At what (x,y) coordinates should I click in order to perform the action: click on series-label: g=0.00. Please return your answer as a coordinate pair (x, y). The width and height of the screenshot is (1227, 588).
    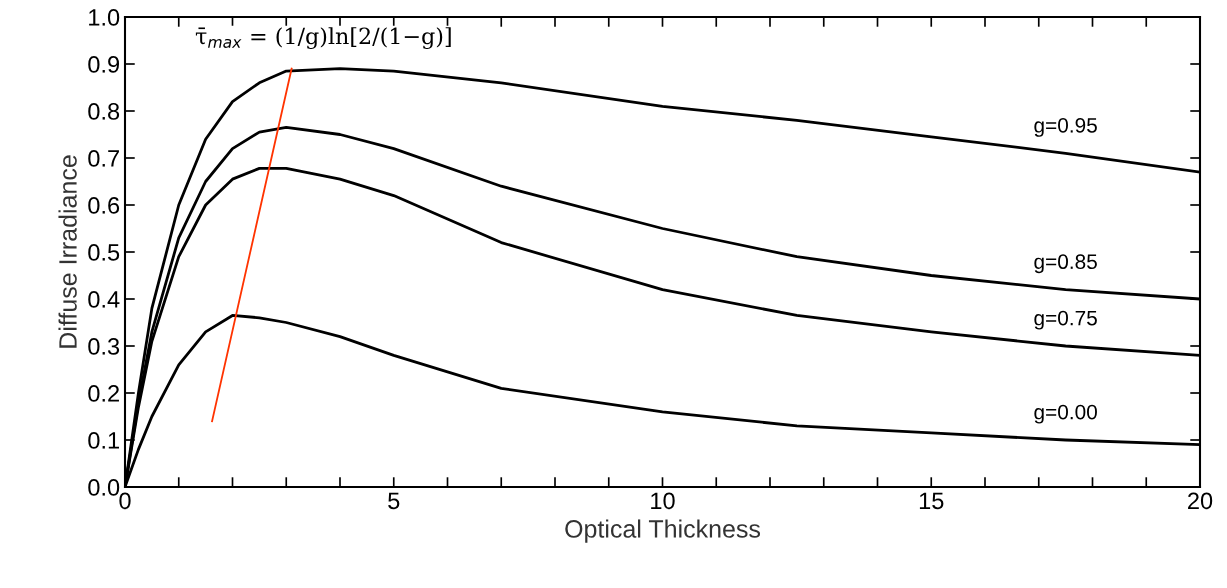
    Looking at the image, I should click on (1065, 414).